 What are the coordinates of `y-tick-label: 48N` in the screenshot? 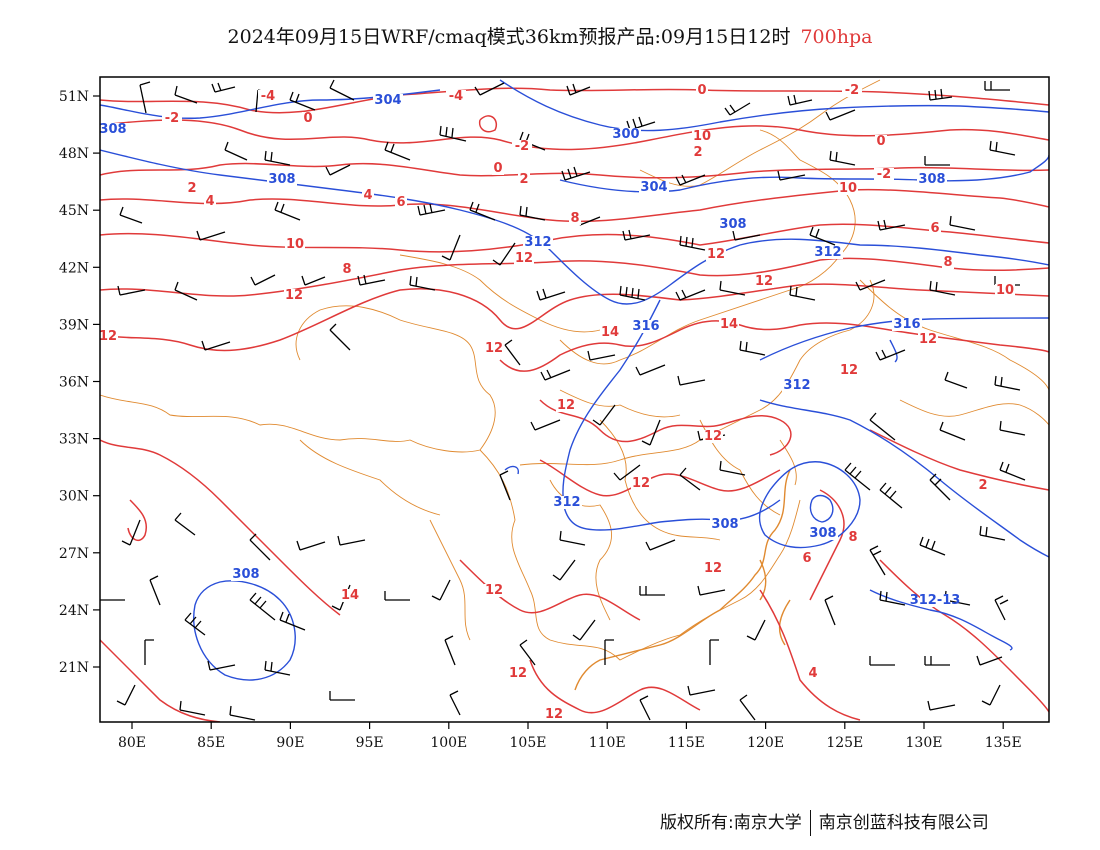 It's located at (74, 154).